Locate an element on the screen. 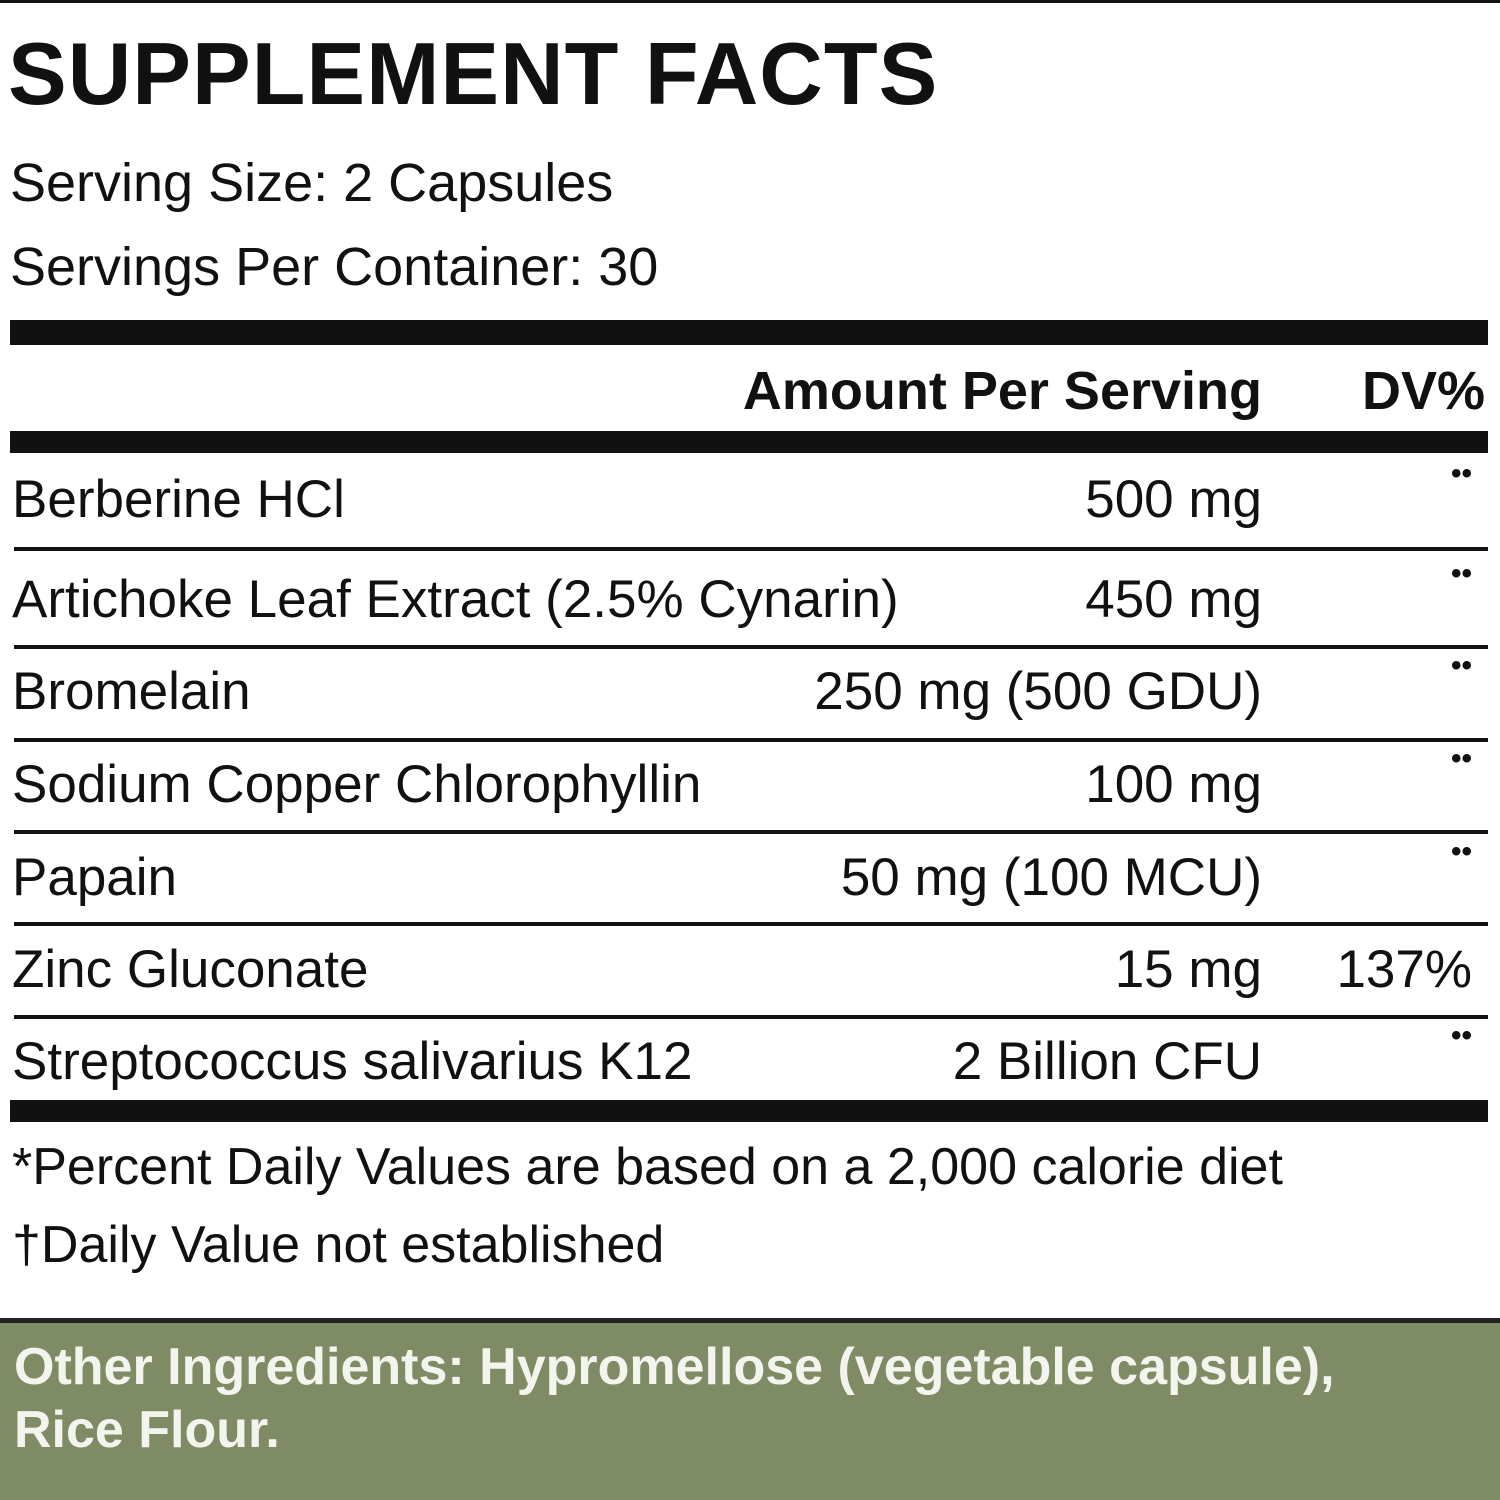 The width and height of the screenshot is (1500, 1500). ingredient-amount: 450 mg is located at coordinates (1173, 599).